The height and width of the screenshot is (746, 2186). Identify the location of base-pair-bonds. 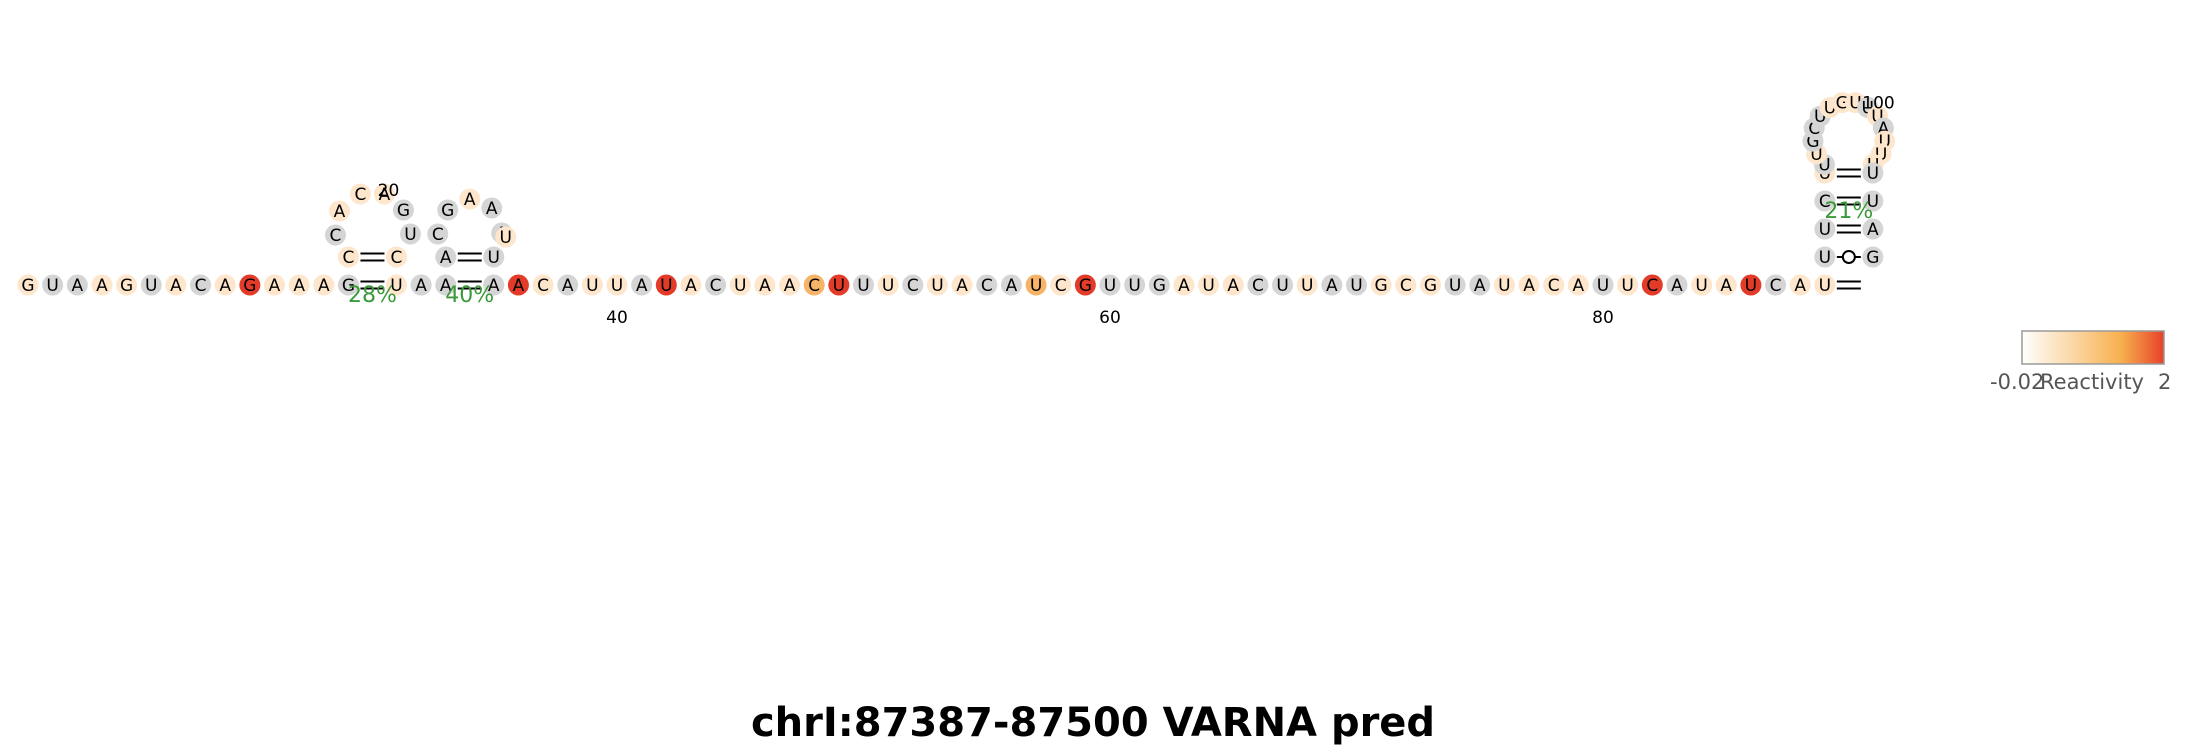
(1110, 229).